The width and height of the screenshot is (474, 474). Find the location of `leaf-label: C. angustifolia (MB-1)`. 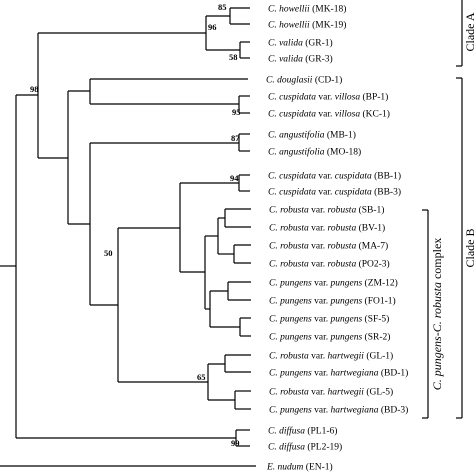

leaf-label: C. angustifolia (MB-1) is located at coordinates (312, 135).